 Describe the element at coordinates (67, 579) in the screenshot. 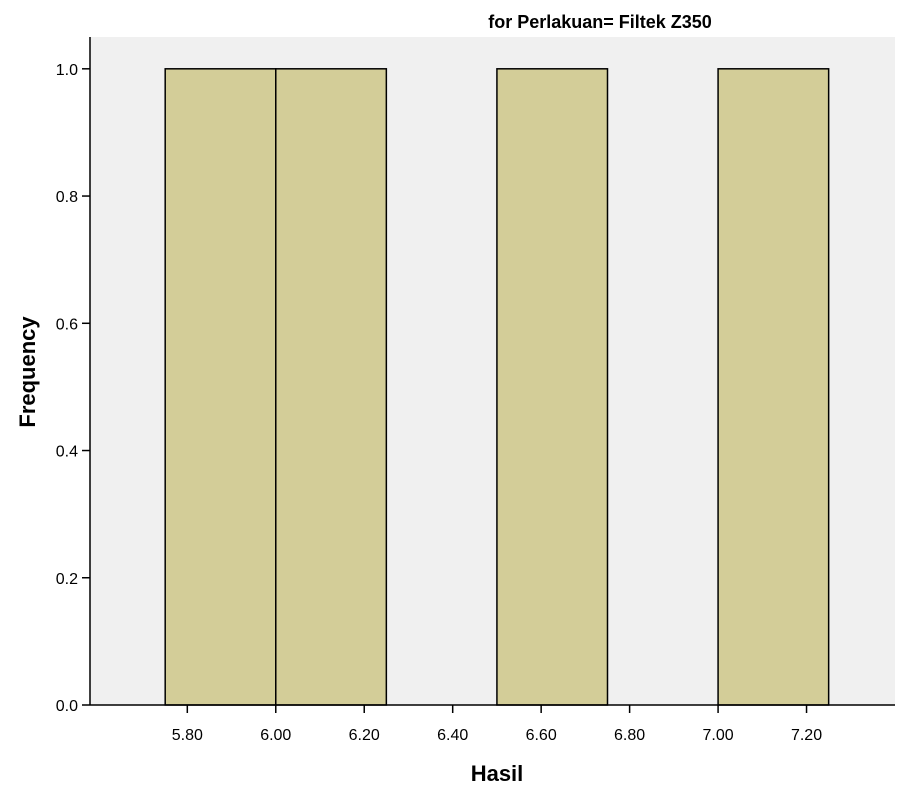

I see `y-tick-label: 0.2` at that location.